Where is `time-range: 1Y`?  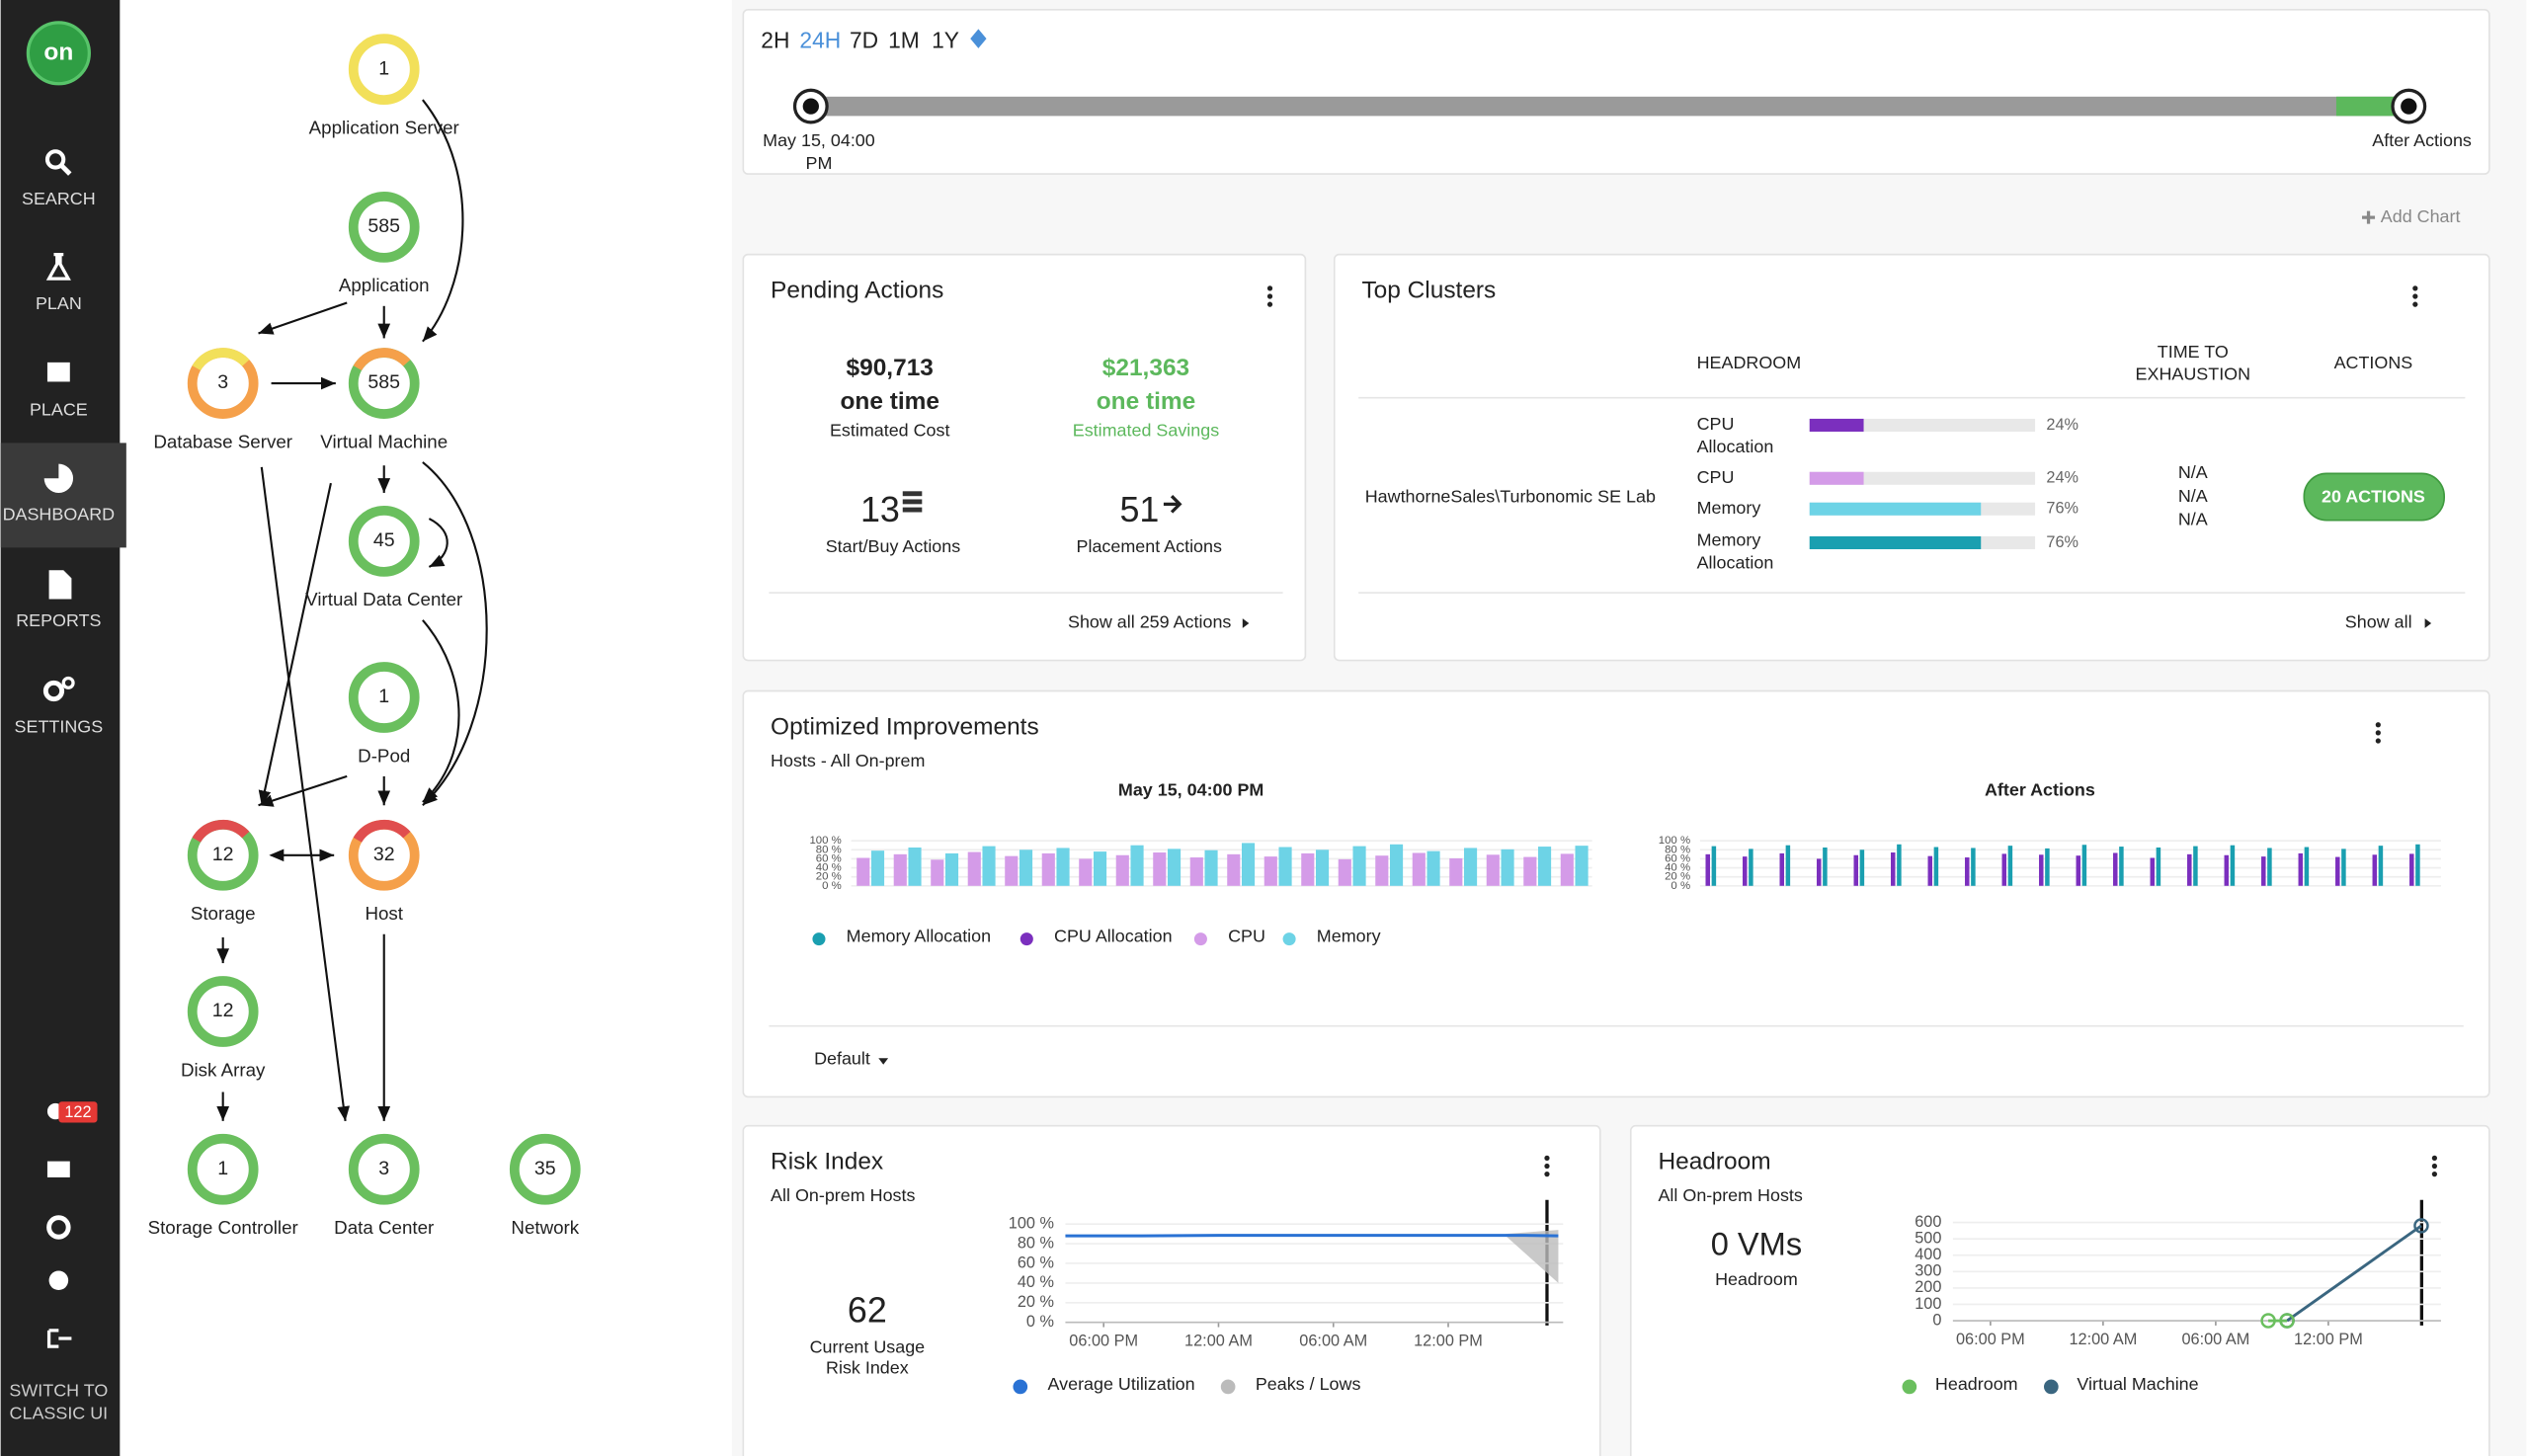
time-range: 1Y is located at coordinates (945, 39).